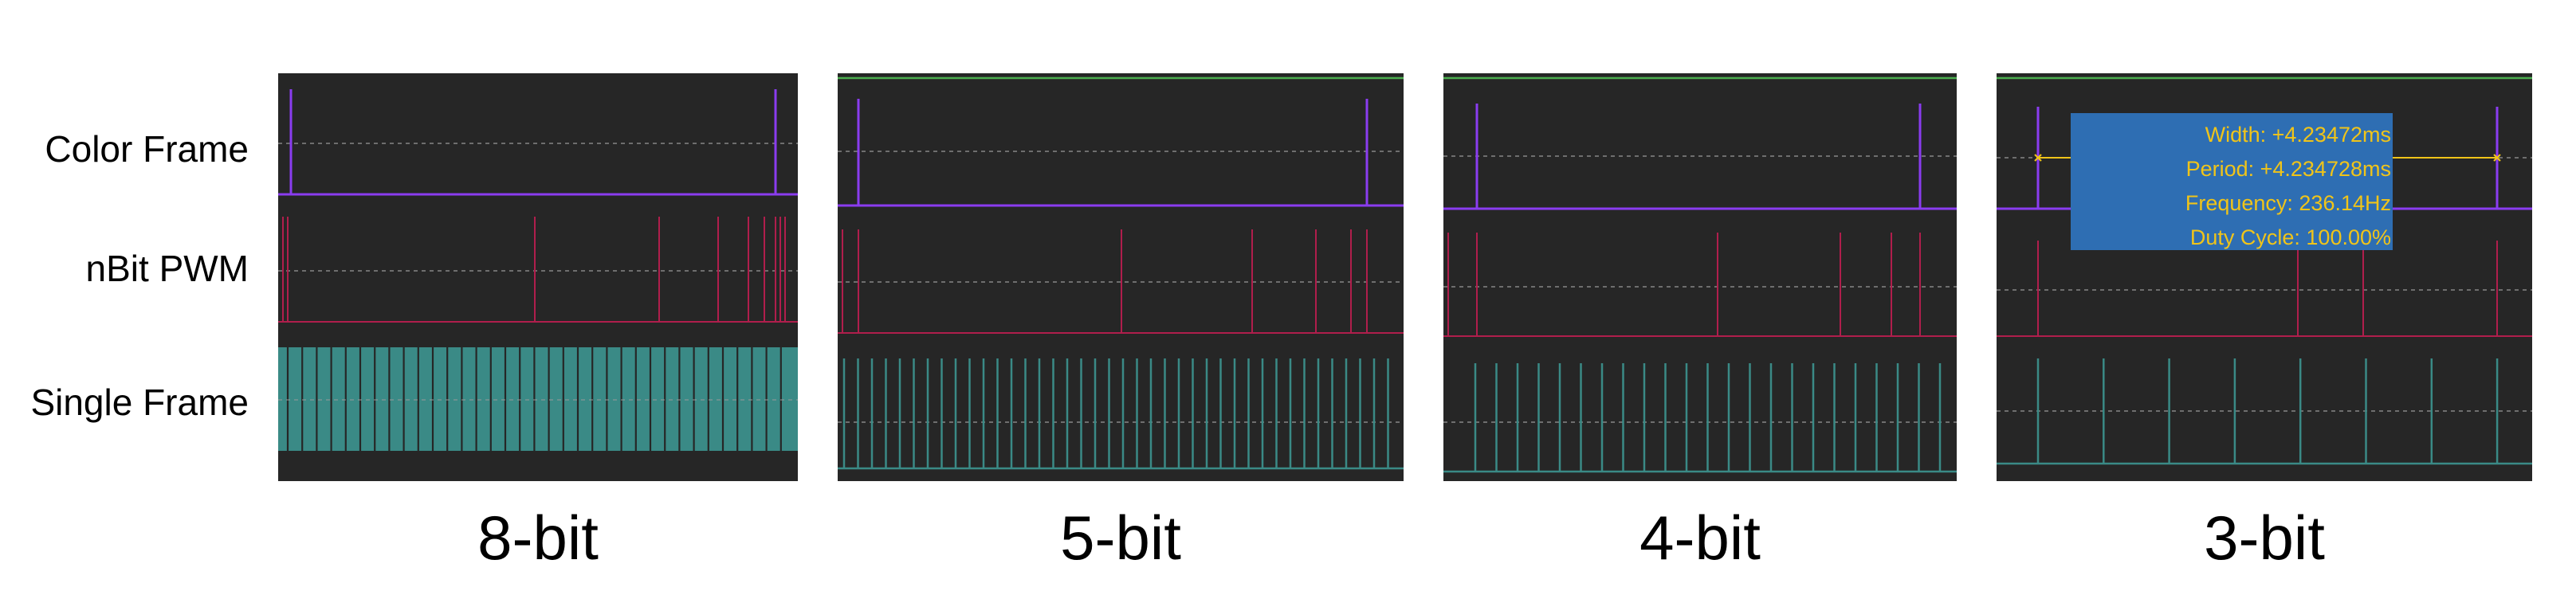 The image size is (2576, 599). Describe the element at coordinates (167, 269) in the screenshot. I see `row-label-nbit-pwm: nBit PWM` at that location.